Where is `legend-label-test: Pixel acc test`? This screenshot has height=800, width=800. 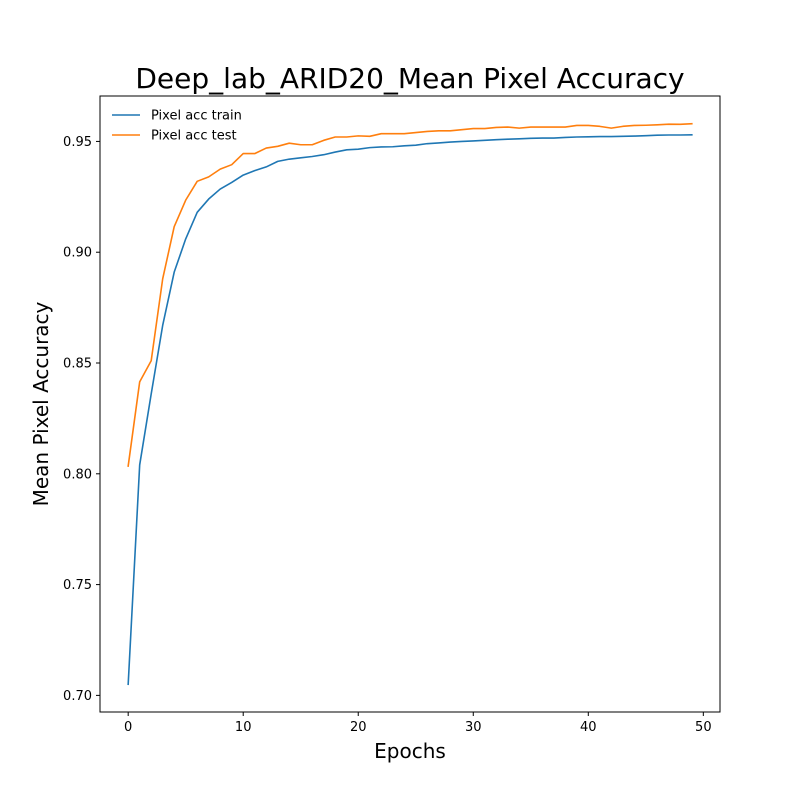
legend-label-test: Pixel acc test is located at coordinates (194, 136).